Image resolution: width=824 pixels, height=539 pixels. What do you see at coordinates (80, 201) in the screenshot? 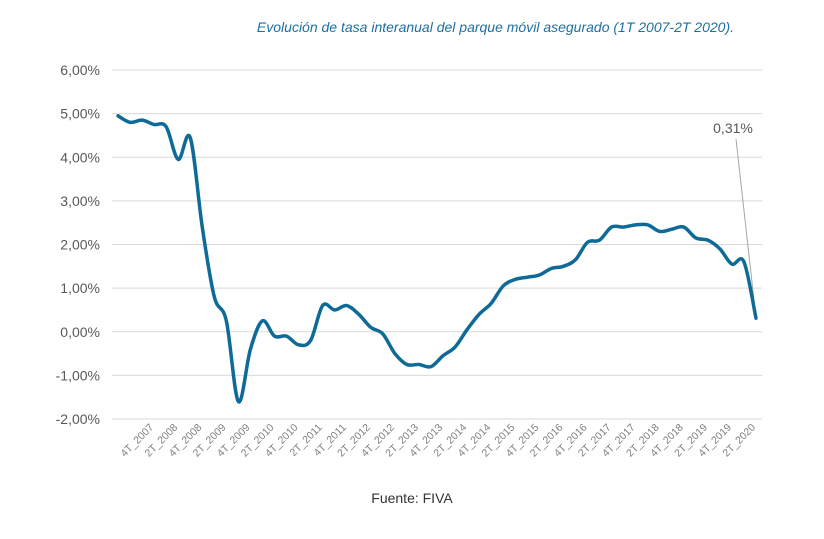
I see `y-tick-label: 3,00%` at bounding box center [80, 201].